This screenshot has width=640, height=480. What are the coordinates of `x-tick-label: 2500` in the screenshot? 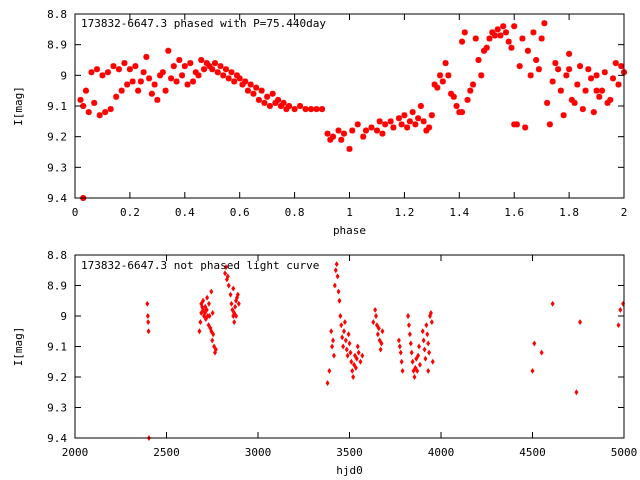 It's located at (166, 452).